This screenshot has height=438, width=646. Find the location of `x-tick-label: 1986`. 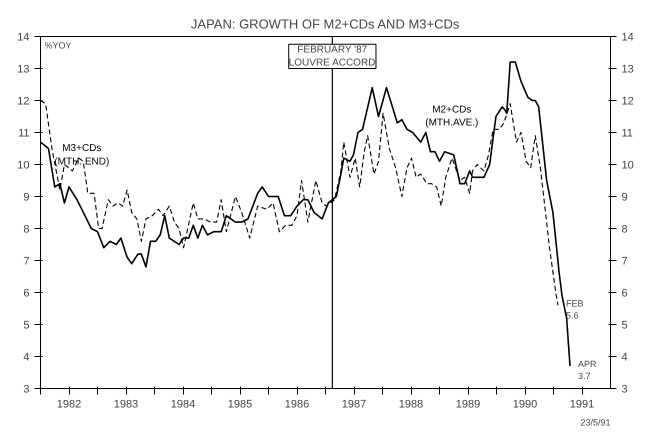

x-tick-label: 1986 is located at coordinates (297, 404).